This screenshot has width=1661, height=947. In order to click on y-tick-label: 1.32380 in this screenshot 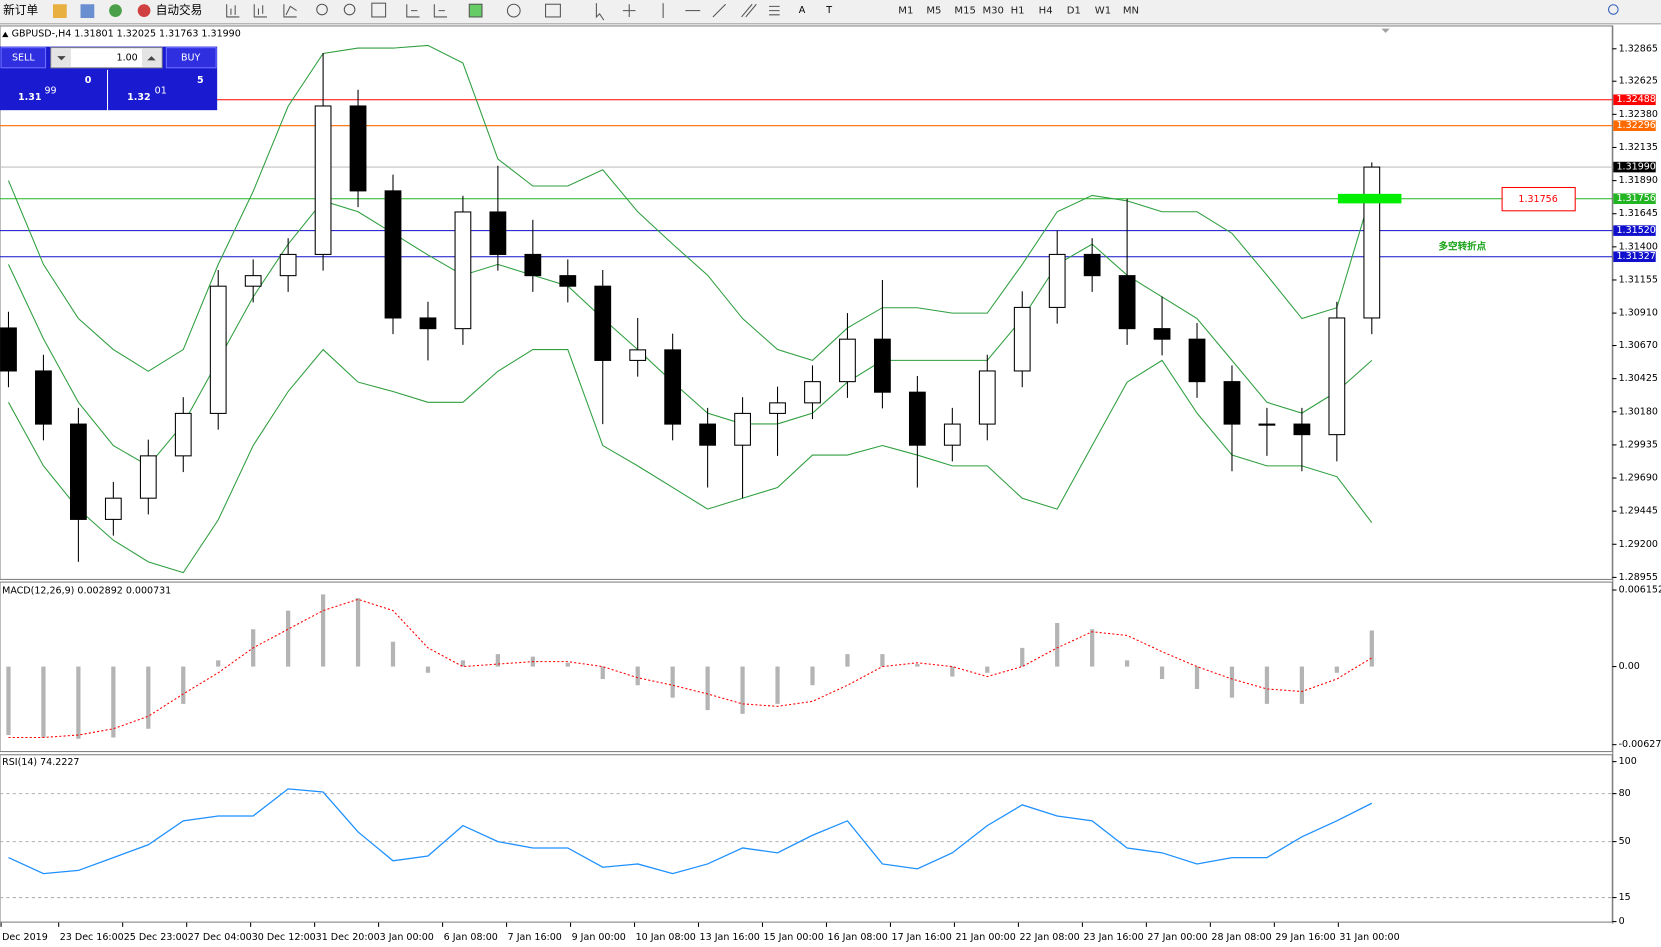, I will do `click(1638, 114)`.